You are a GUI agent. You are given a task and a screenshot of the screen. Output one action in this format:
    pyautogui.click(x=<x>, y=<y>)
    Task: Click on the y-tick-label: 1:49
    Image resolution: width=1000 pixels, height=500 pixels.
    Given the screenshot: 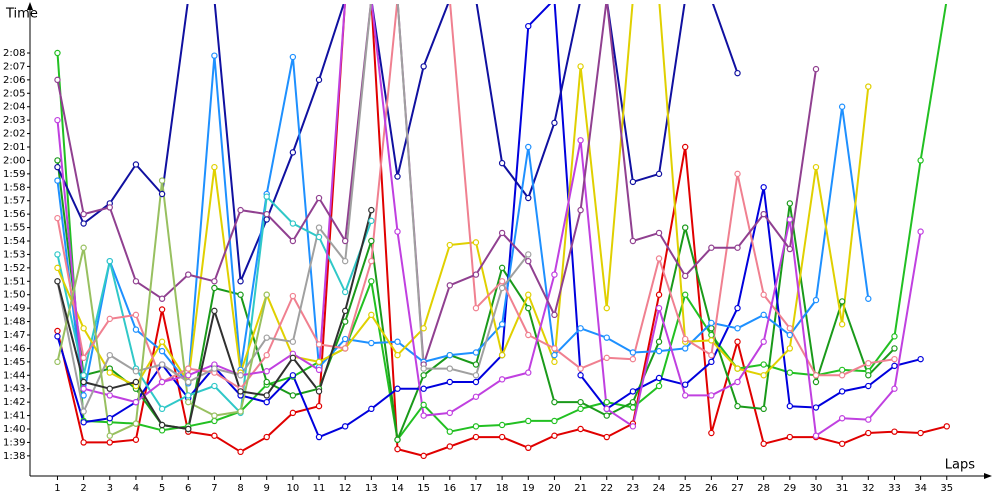 What is the action you would take?
    pyautogui.click(x=14, y=308)
    